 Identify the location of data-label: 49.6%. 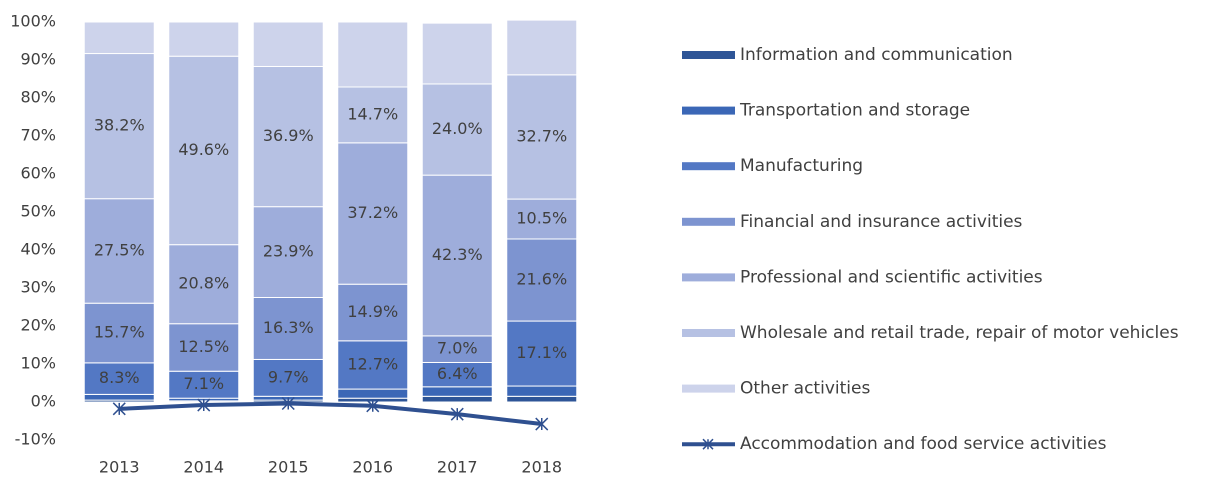
(203, 149).